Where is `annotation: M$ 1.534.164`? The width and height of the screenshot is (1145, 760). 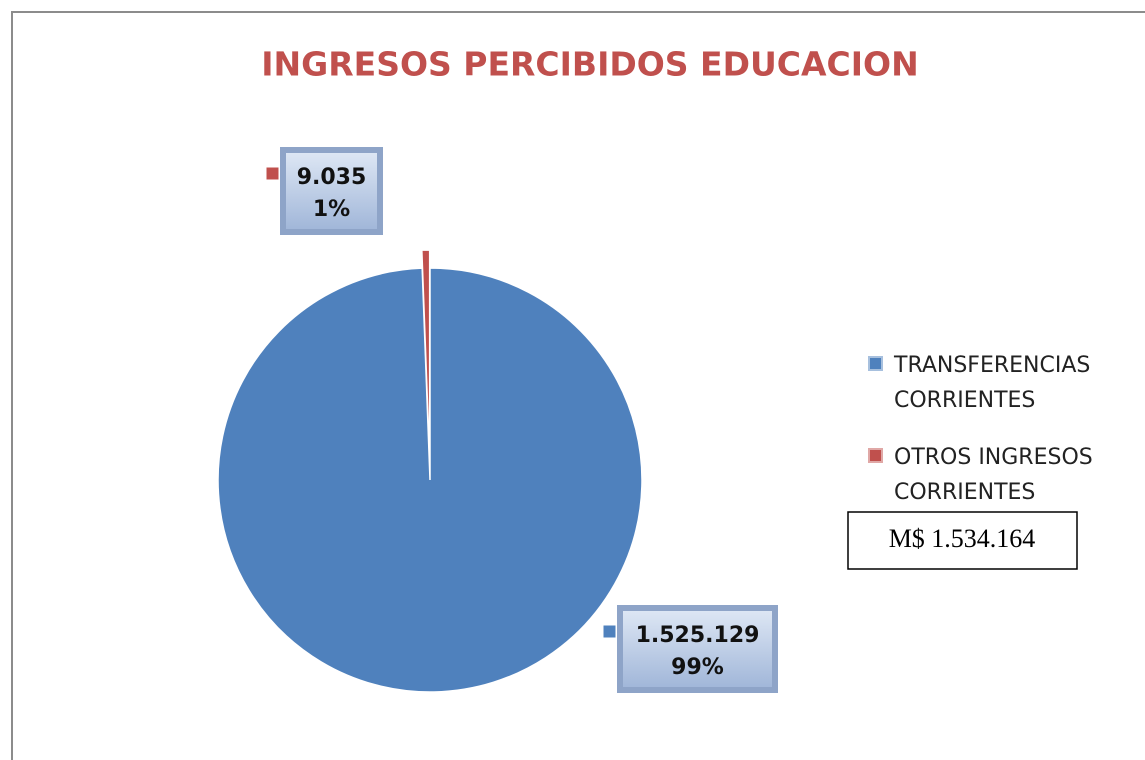 annotation: M$ 1.534.164 is located at coordinates (962, 538).